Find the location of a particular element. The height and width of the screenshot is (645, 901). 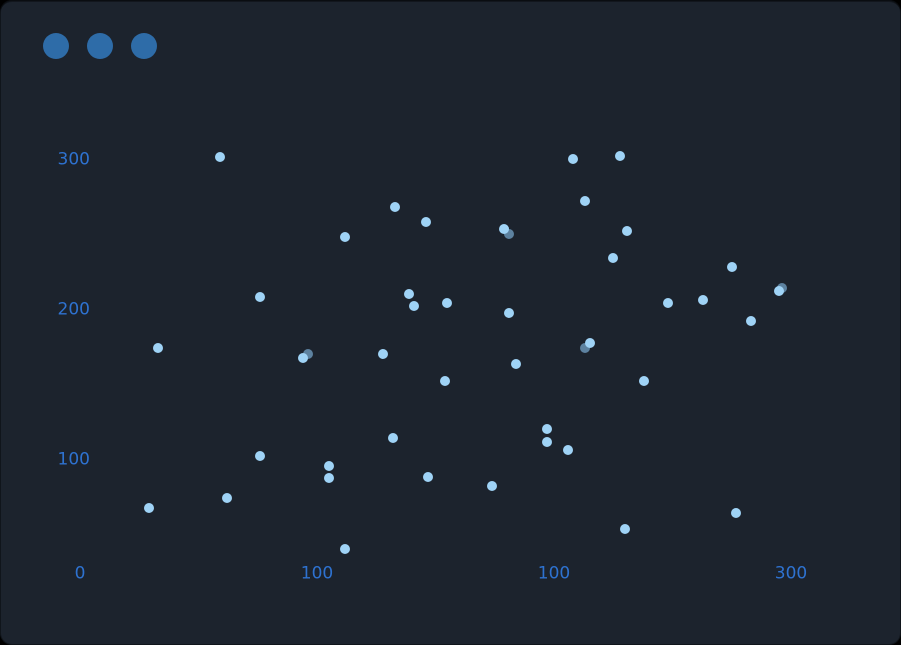

titlebar is located at coordinates (450, 36).